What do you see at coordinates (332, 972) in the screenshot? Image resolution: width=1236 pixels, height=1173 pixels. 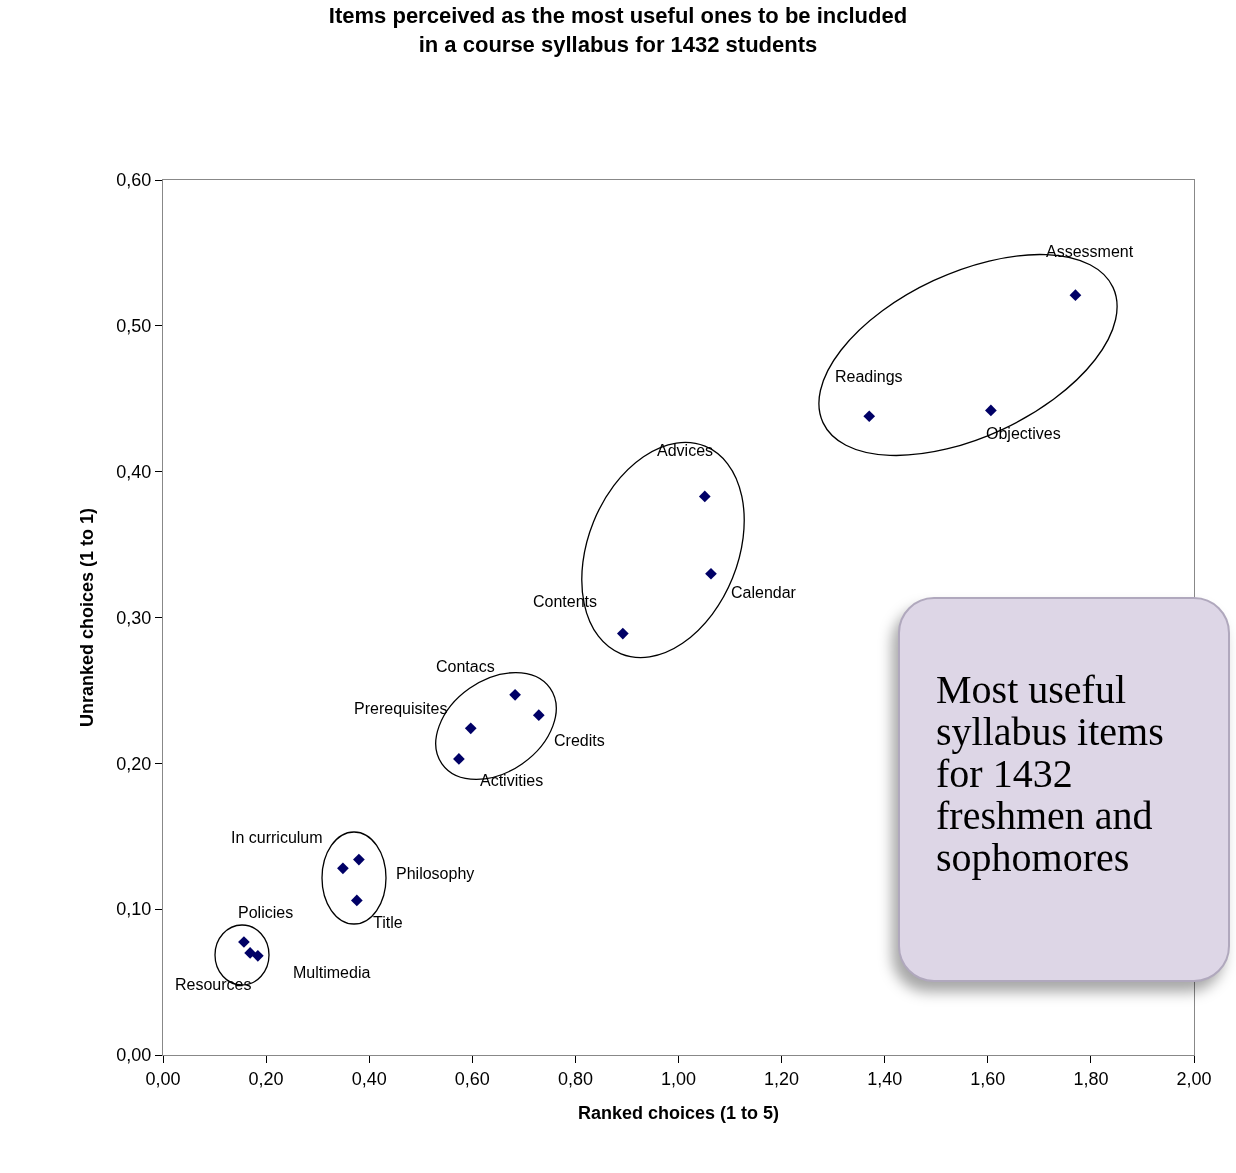 I see `annotation: Multimedia` at bounding box center [332, 972].